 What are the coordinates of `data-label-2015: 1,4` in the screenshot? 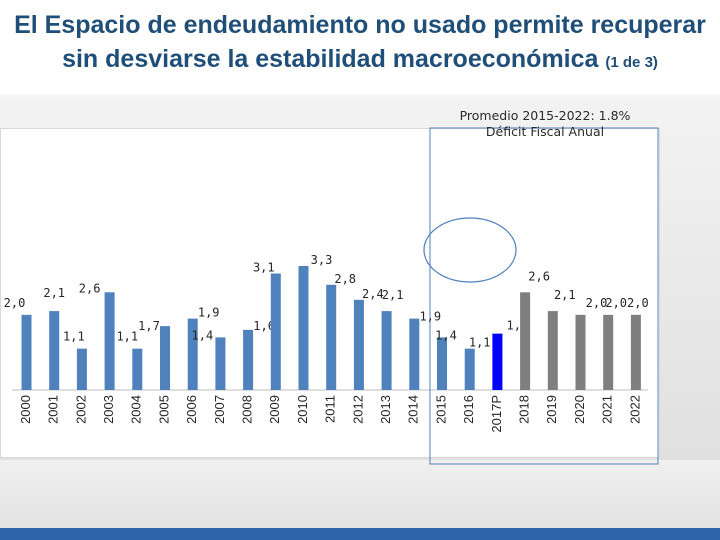 It's located at (446, 335).